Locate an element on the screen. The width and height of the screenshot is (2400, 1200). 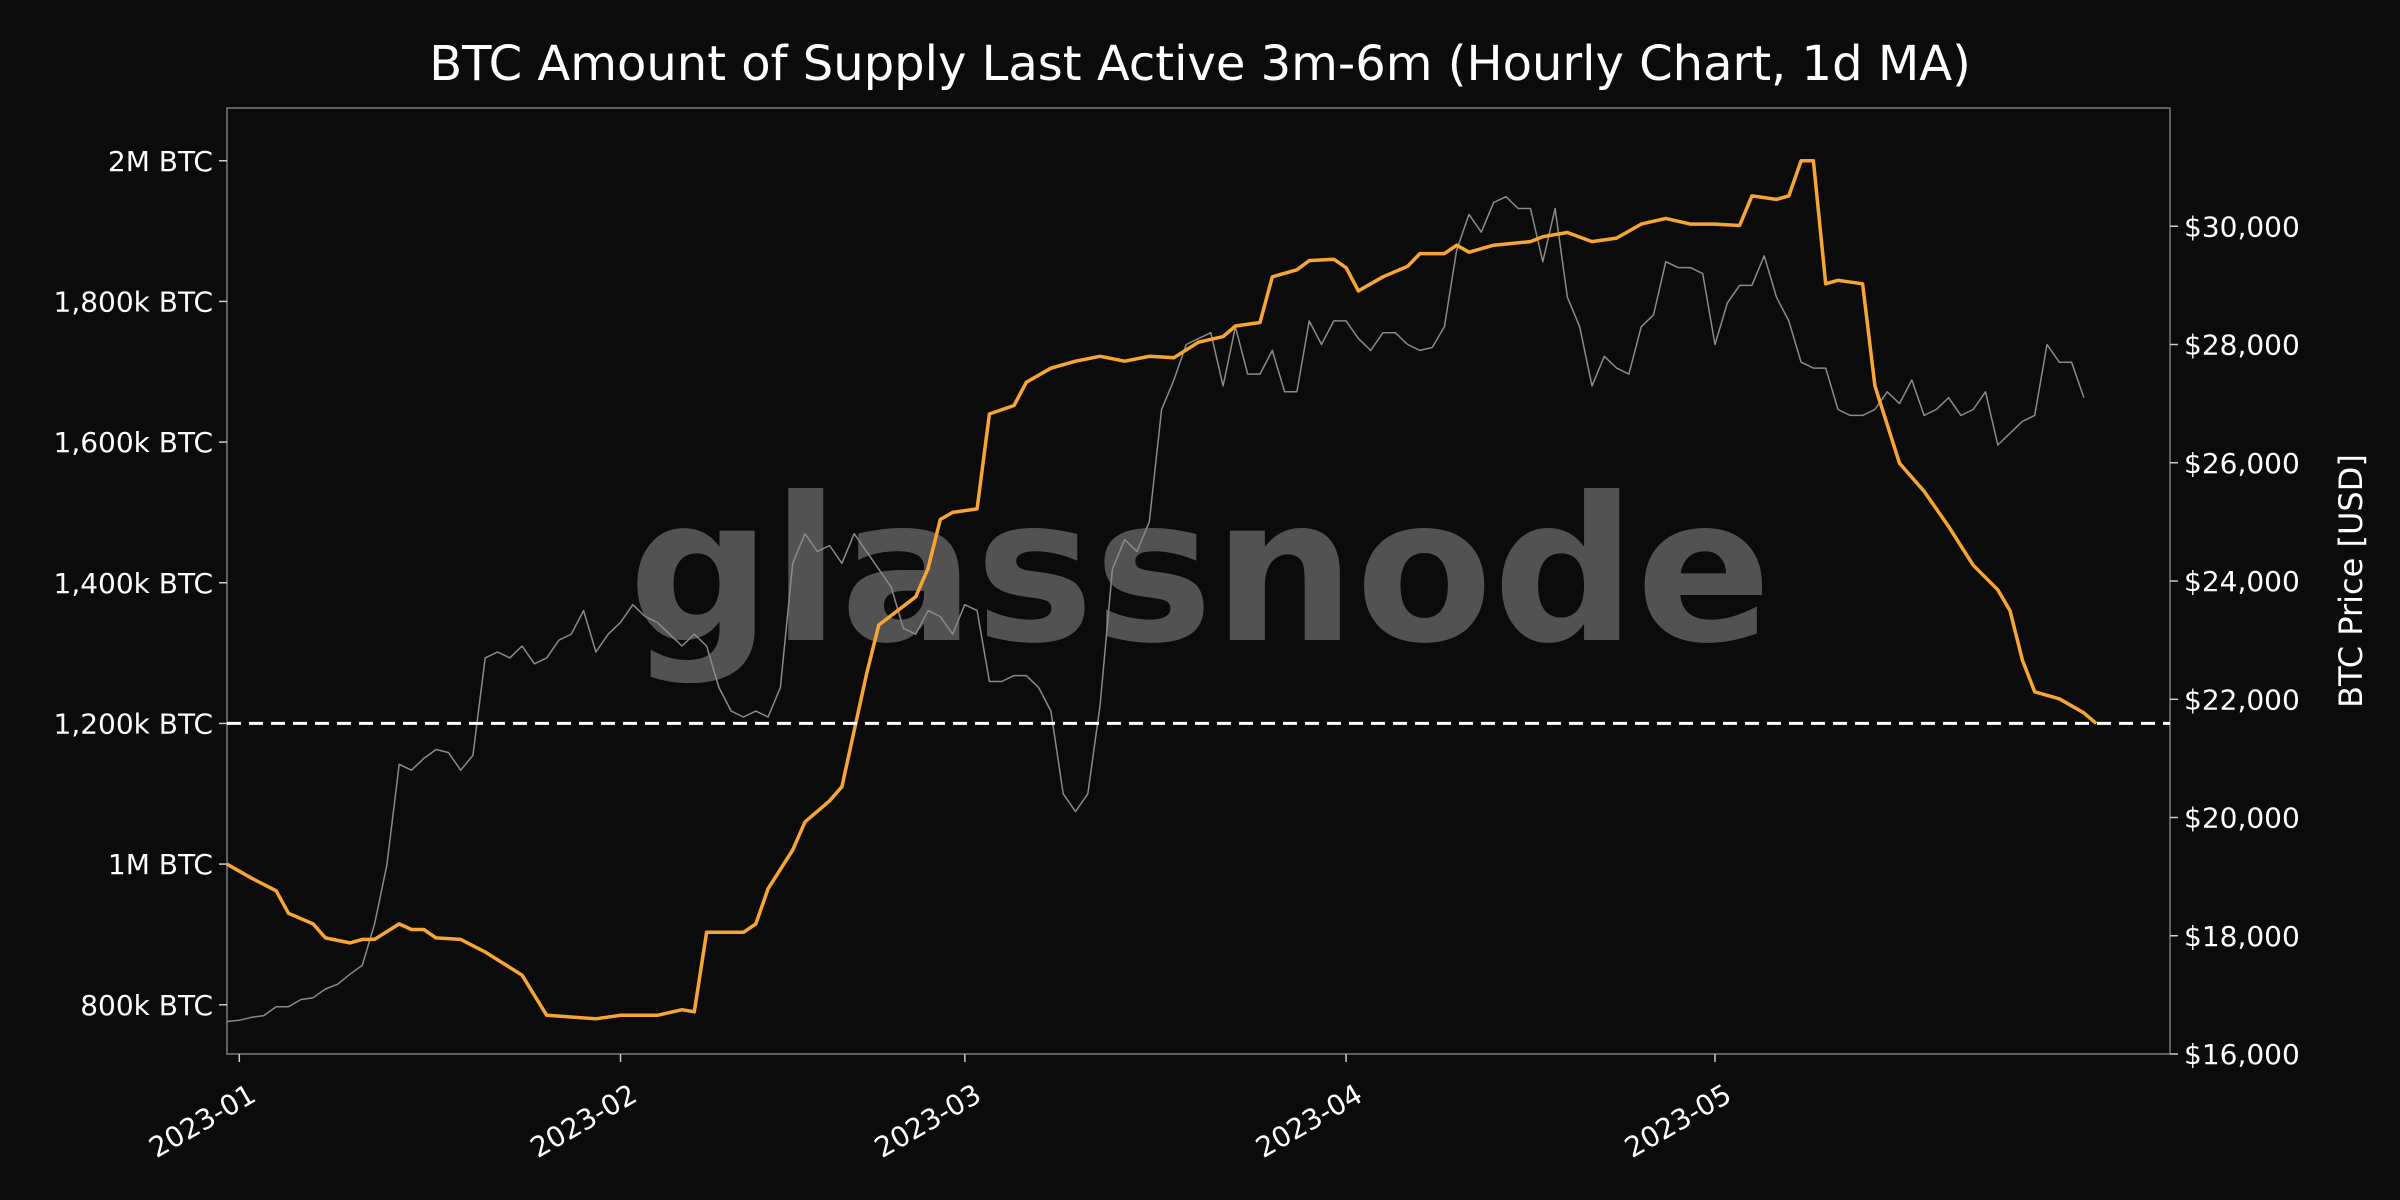
left-tick-label: 1M BTC is located at coordinates (160, 864).